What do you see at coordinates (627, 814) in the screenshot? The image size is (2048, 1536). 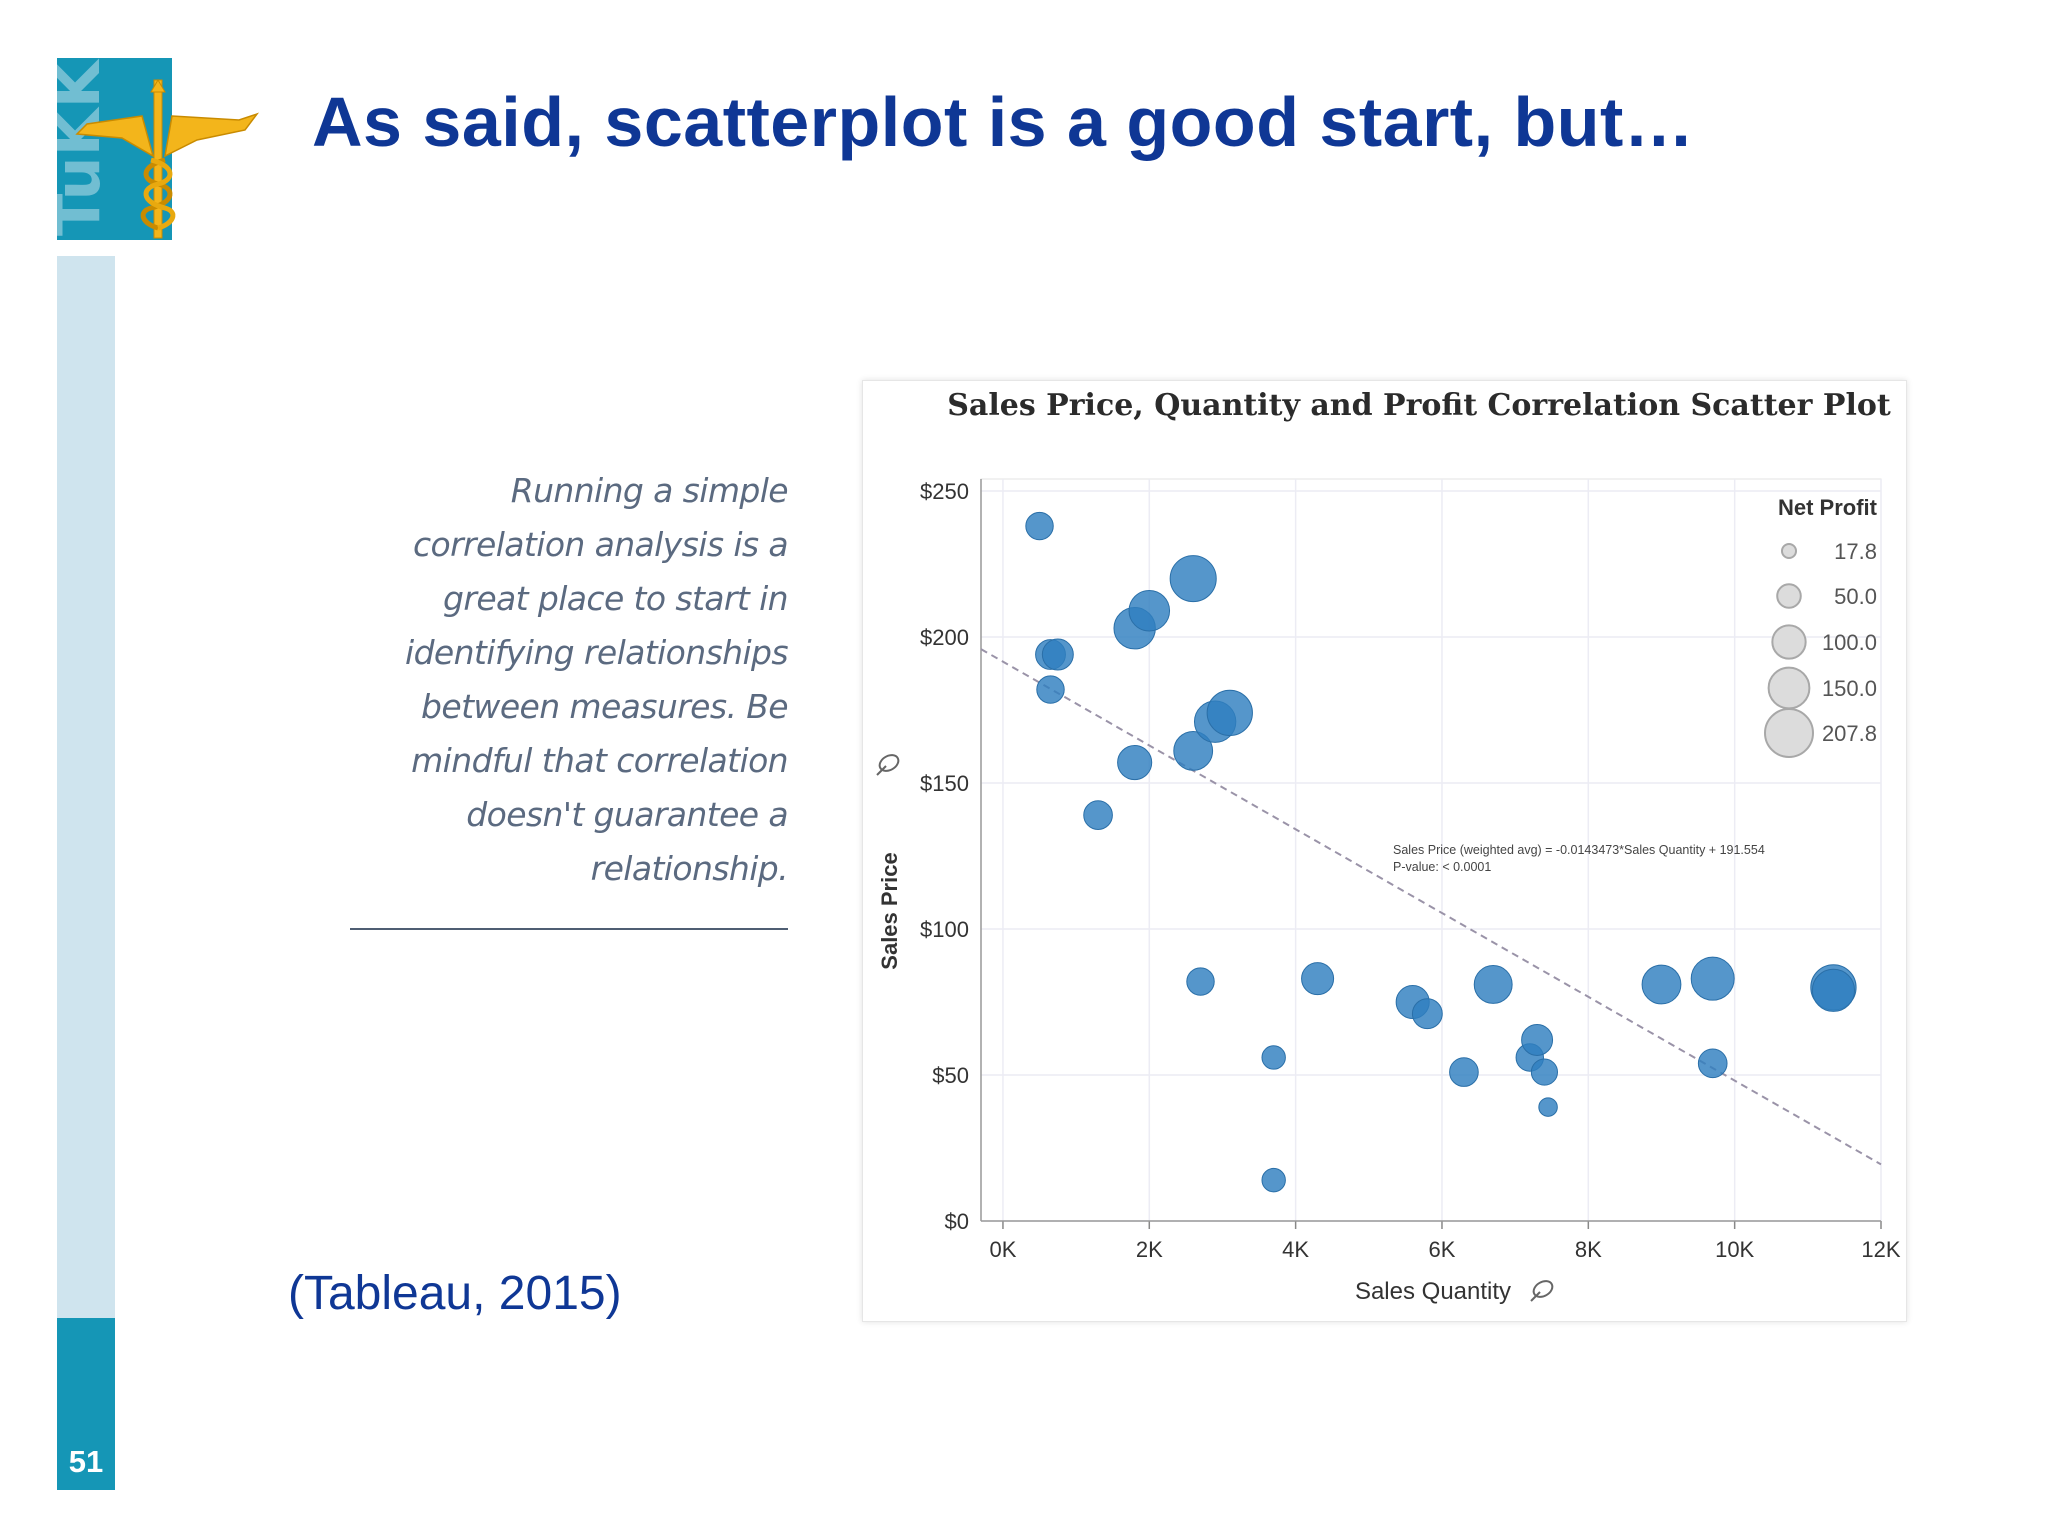 I see `quote-line: doesn't guarantee a` at bounding box center [627, 814].